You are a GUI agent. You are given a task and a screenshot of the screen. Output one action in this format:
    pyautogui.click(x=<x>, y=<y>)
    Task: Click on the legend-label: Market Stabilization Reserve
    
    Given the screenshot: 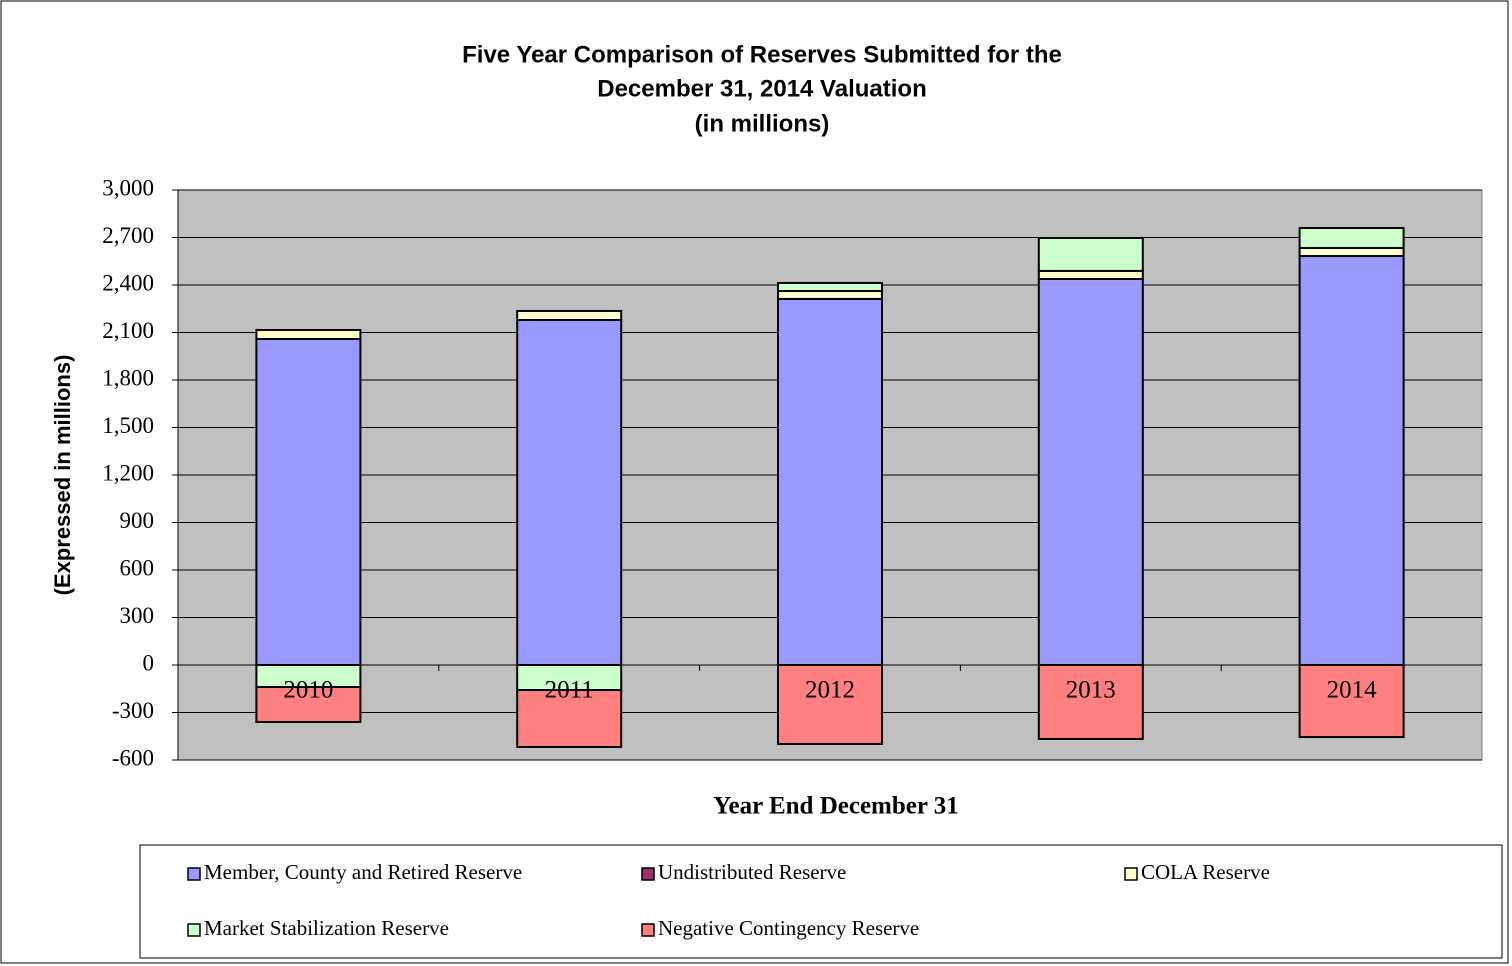 What is the action you would take?
    pyautogui.click(x=326, y=928)
    